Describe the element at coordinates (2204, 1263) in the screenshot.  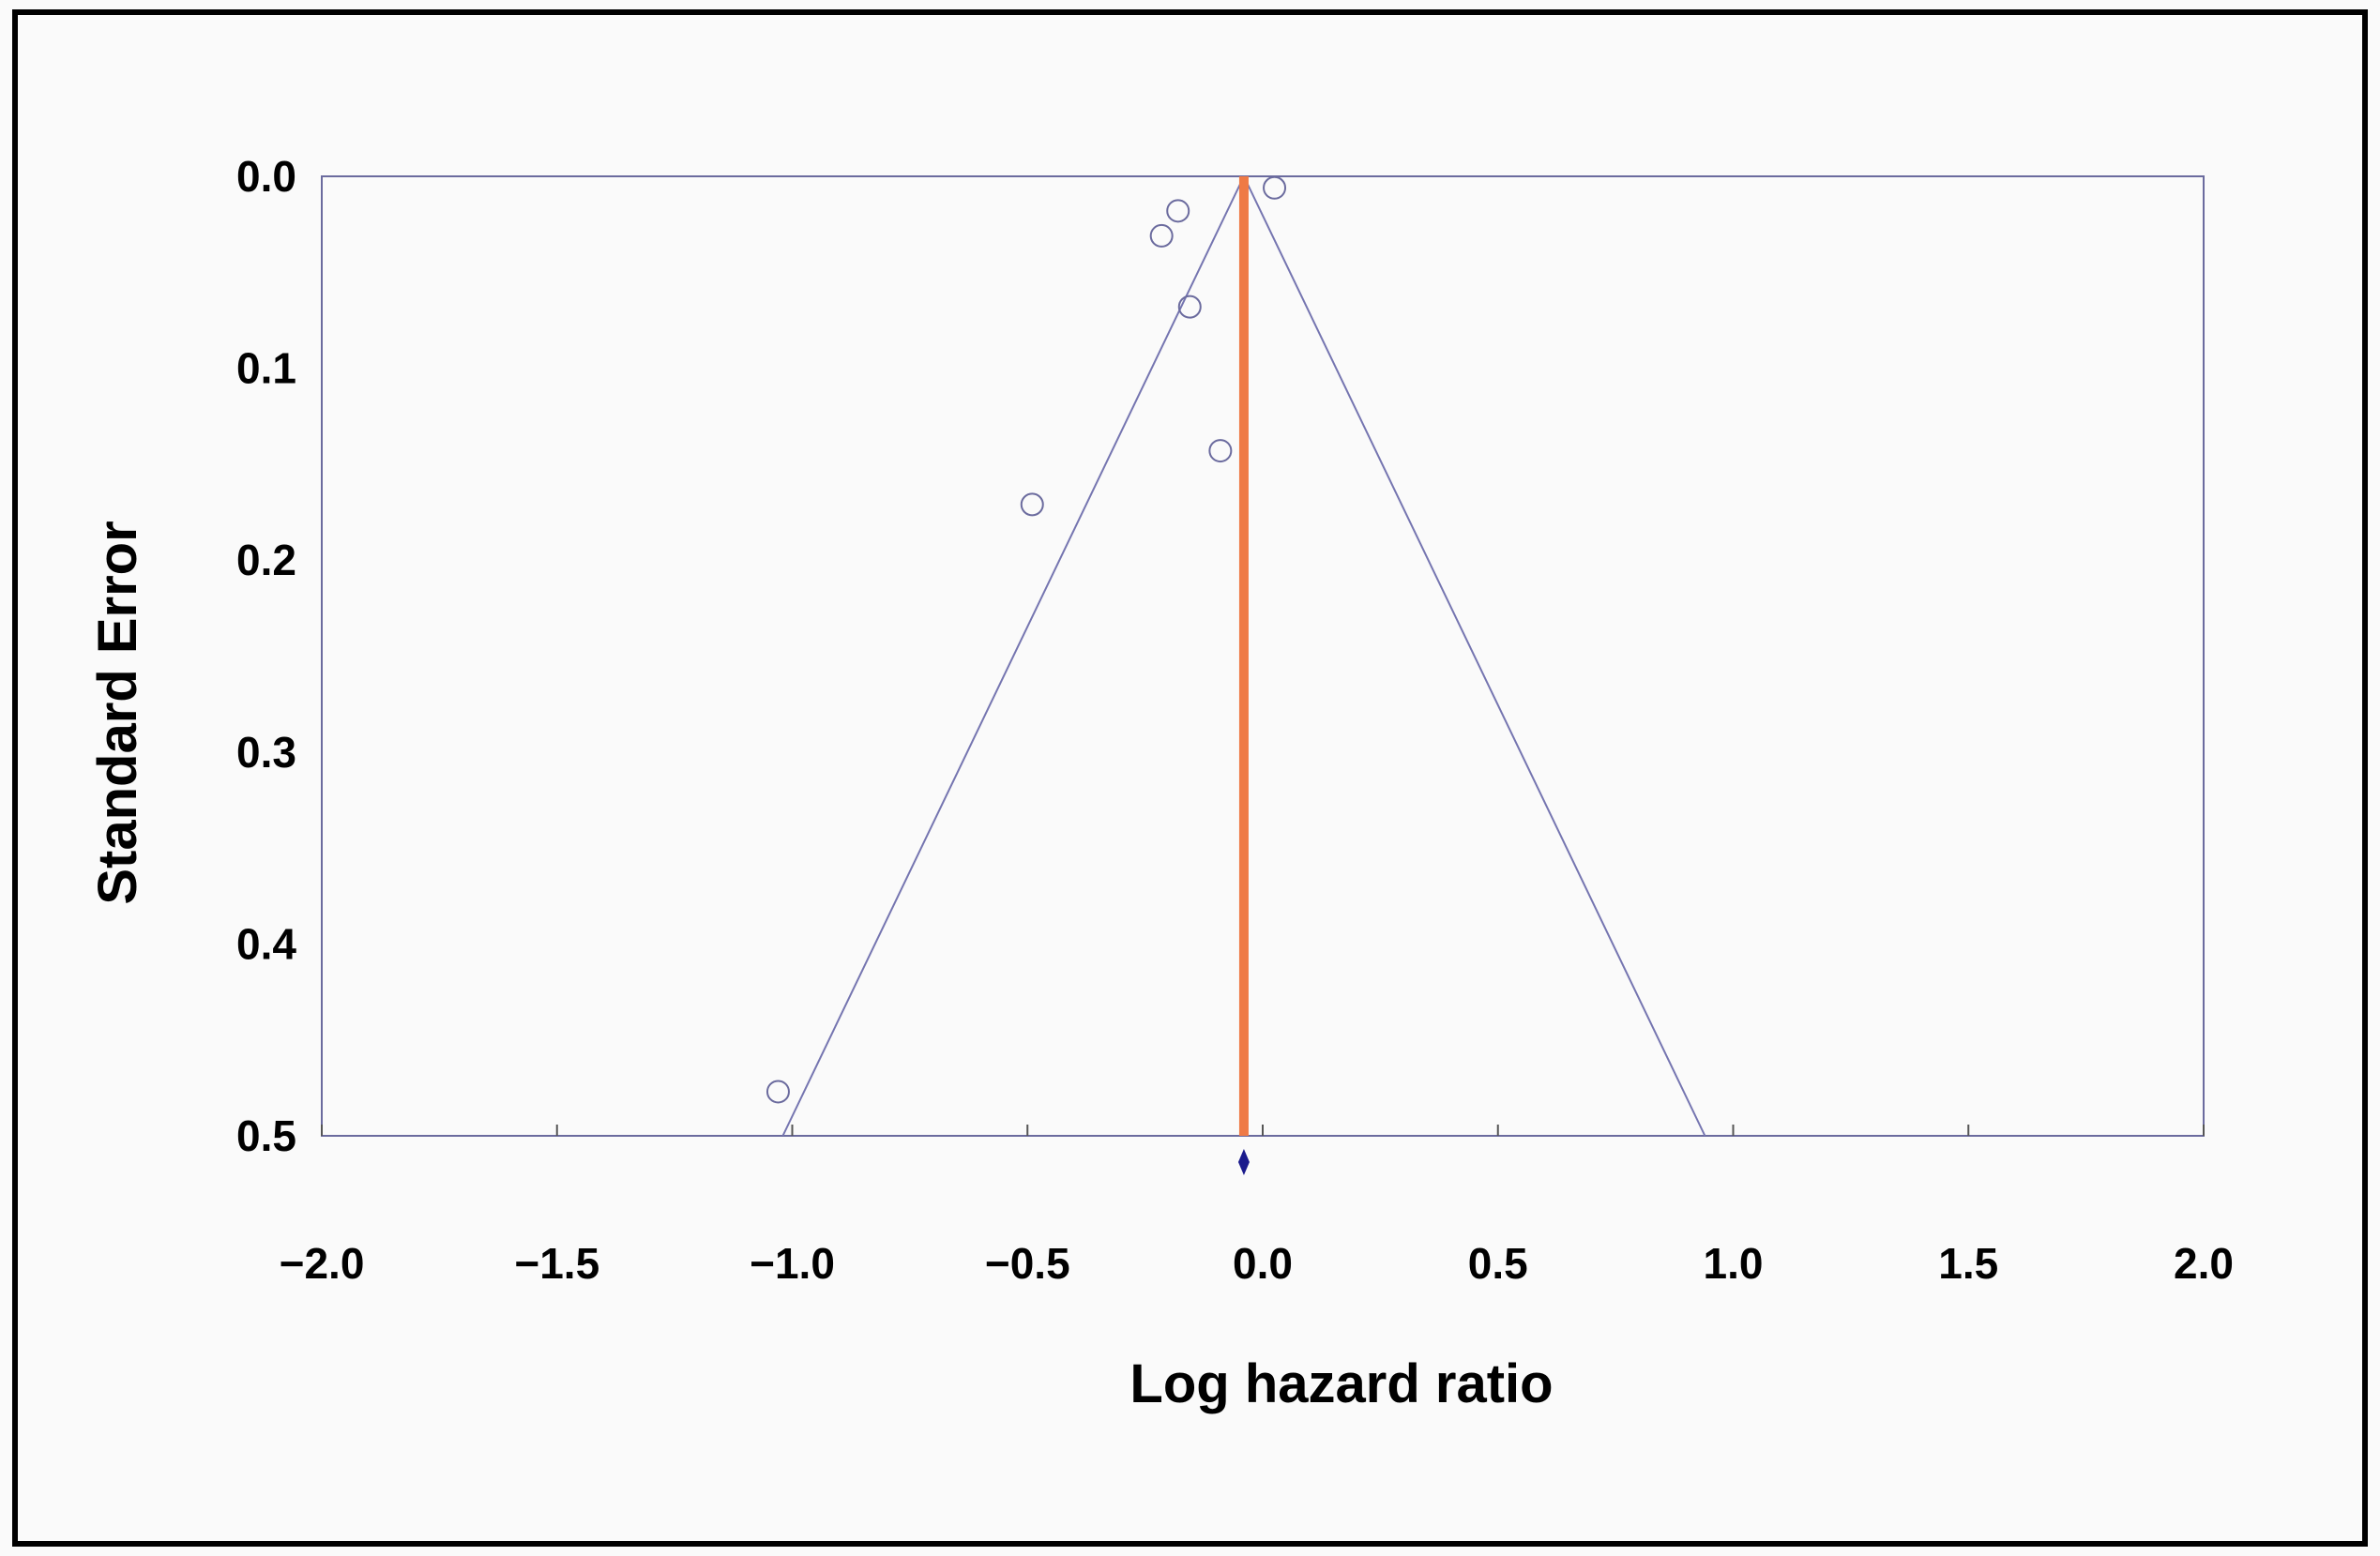
I see `x-tick-label: 2.0` at that location.